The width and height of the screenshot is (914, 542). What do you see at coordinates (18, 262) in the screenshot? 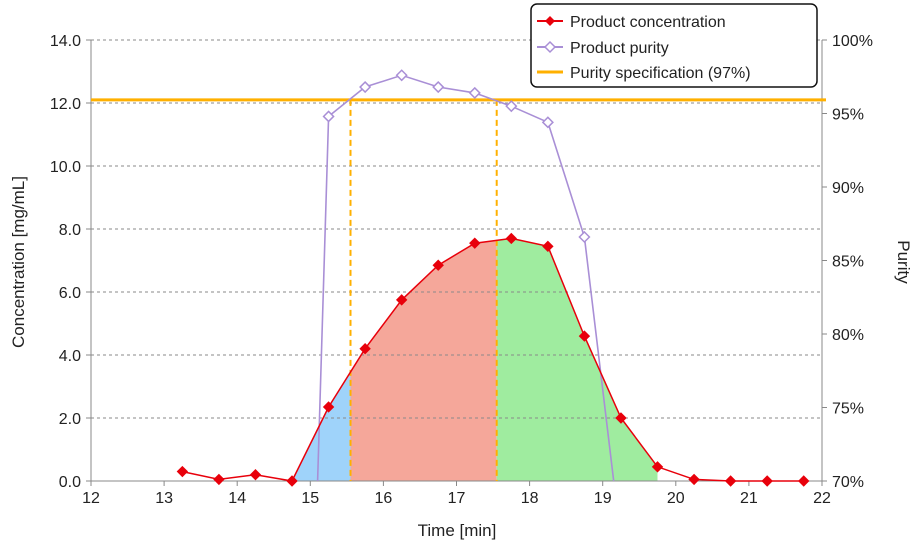
I see `y-axis-title: Concentration [mg/mL]` at bounding box center [18, 262].